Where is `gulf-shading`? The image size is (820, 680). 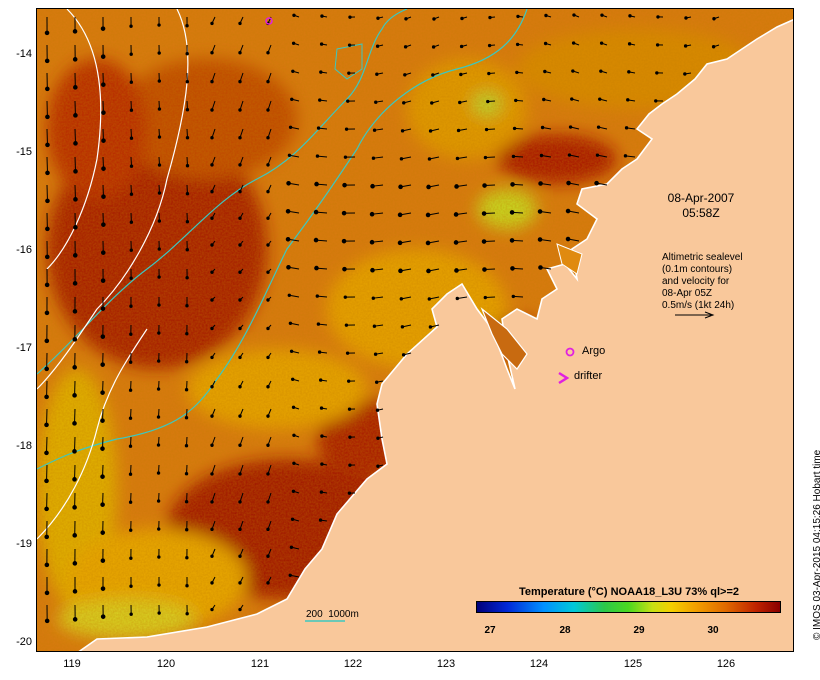
gulf-shading is located at coordinates (504, 338).